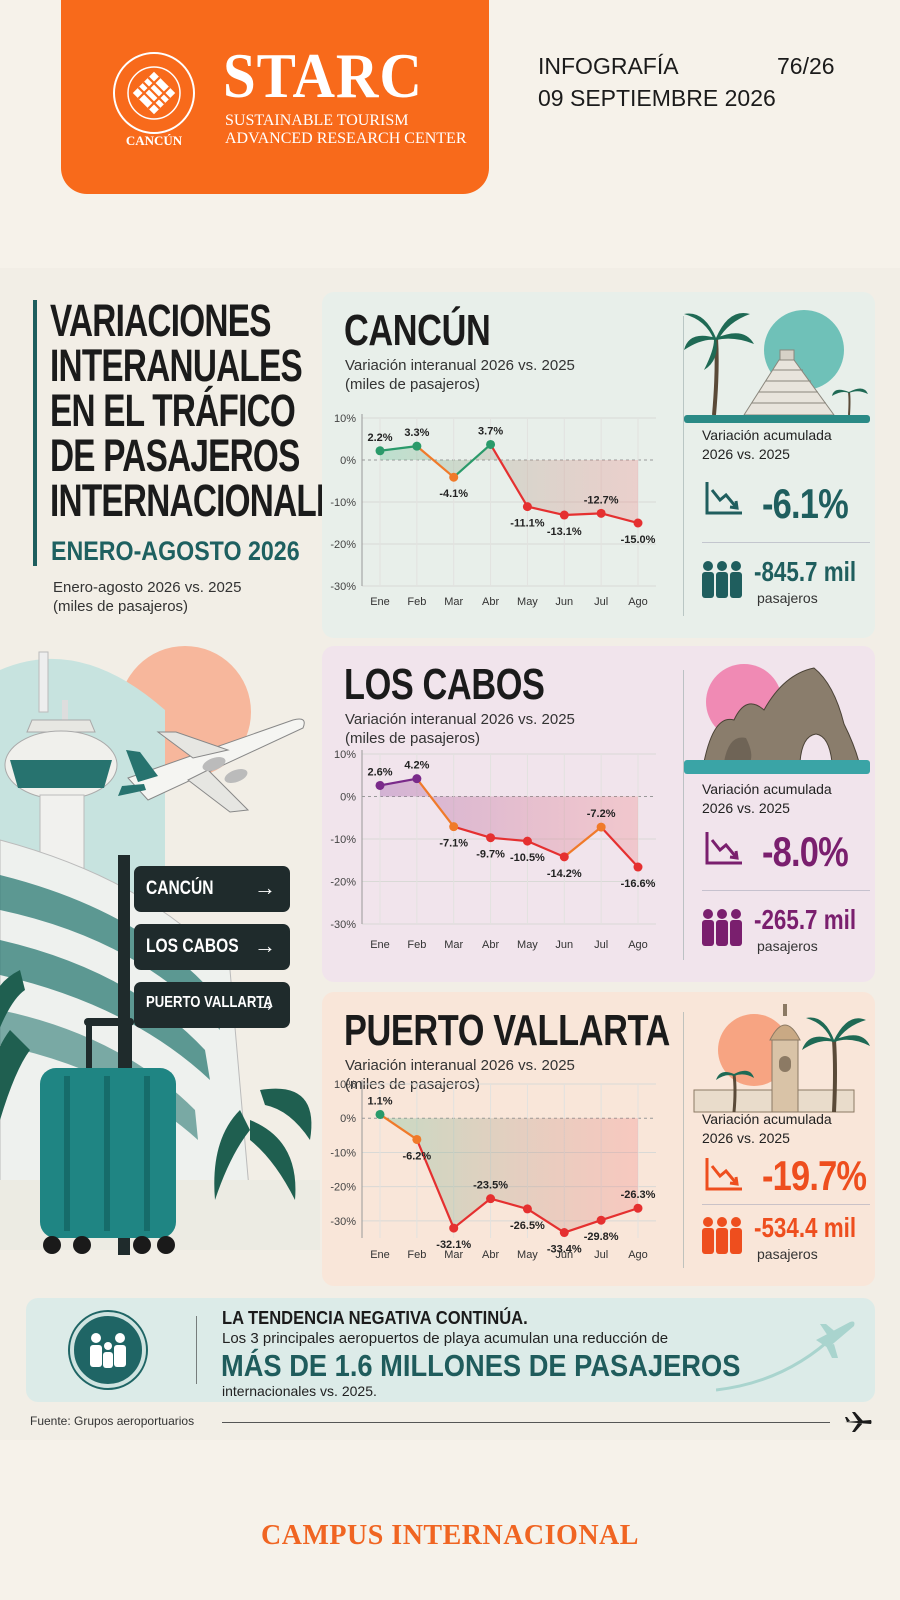 This screenshot has width=900, height=1600. Describe the element at coordinates (176, 365) in the screenshot. I see `title-line: INTERANUALES` at that location.